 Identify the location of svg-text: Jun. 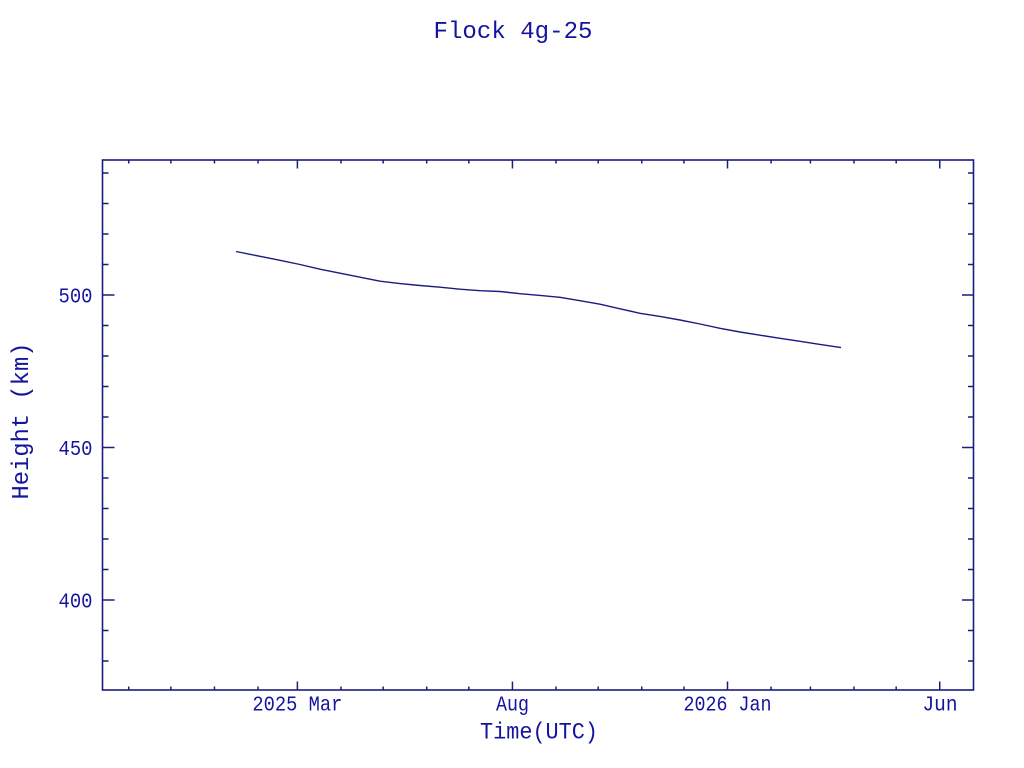
(940, 706).